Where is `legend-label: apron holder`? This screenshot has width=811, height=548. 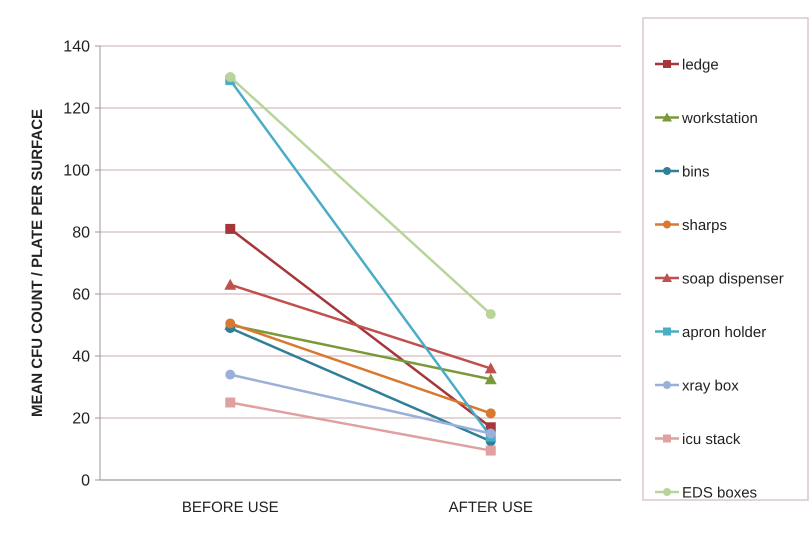 legend-label: apron holder is located at coordinates (724, 332).